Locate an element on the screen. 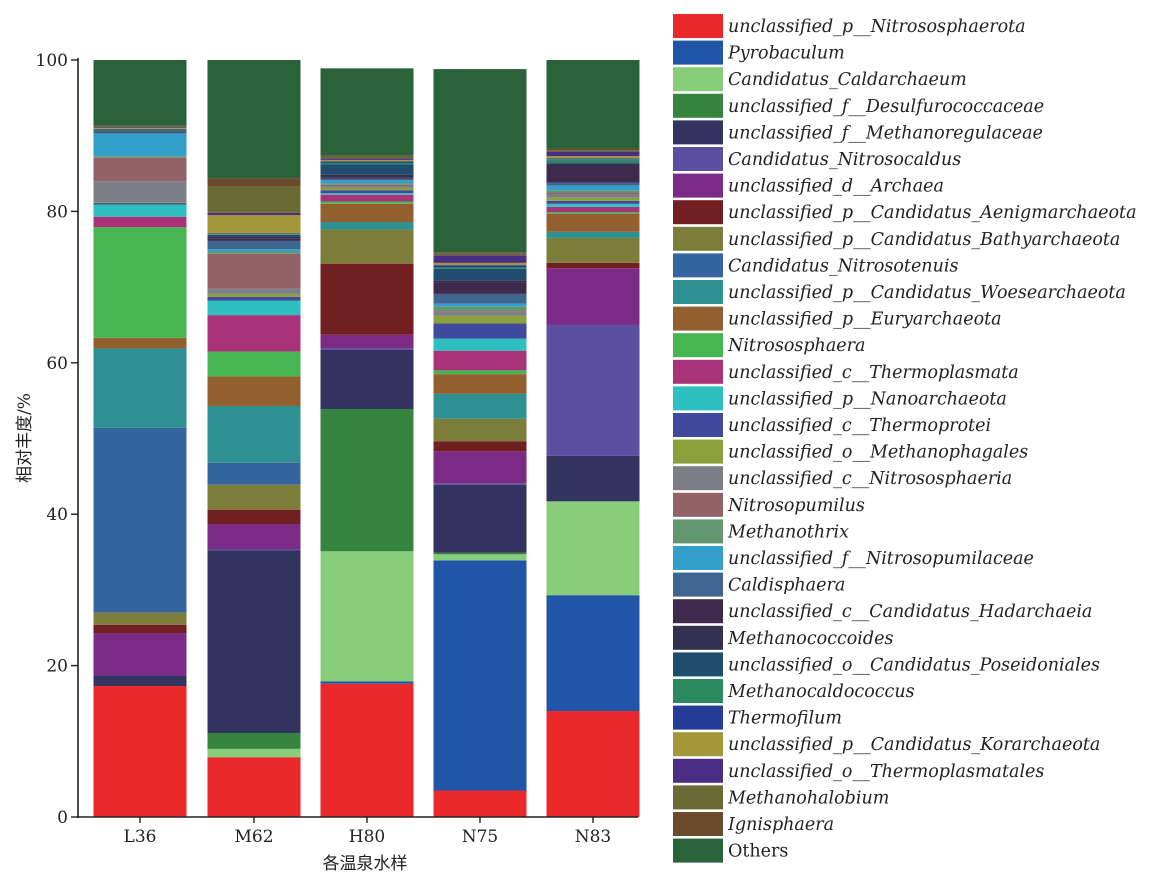 The height and width of the screenshot is (876, 1170). y-axis-title: 相对丰度/% is located at coordinates (25, 438).